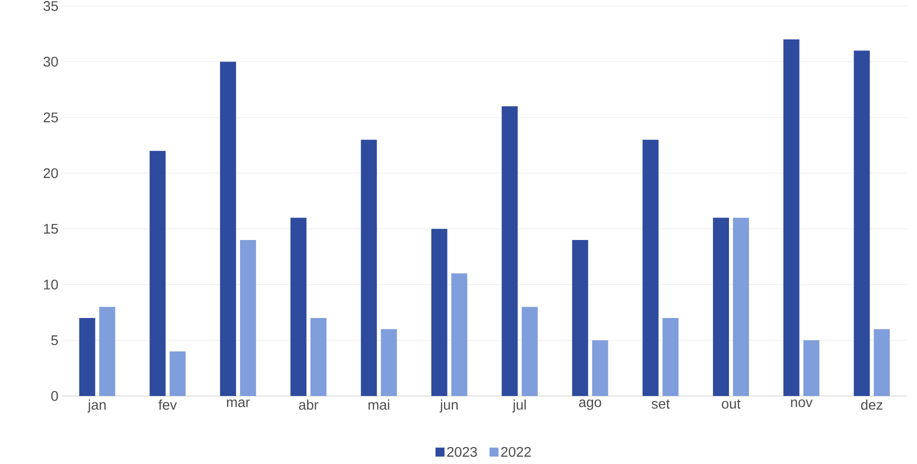 This screenshot has height=464, width=917. Describe the element at coordinates (731, 404) in the screenshot. I see `x-tick-label: out` at that location.